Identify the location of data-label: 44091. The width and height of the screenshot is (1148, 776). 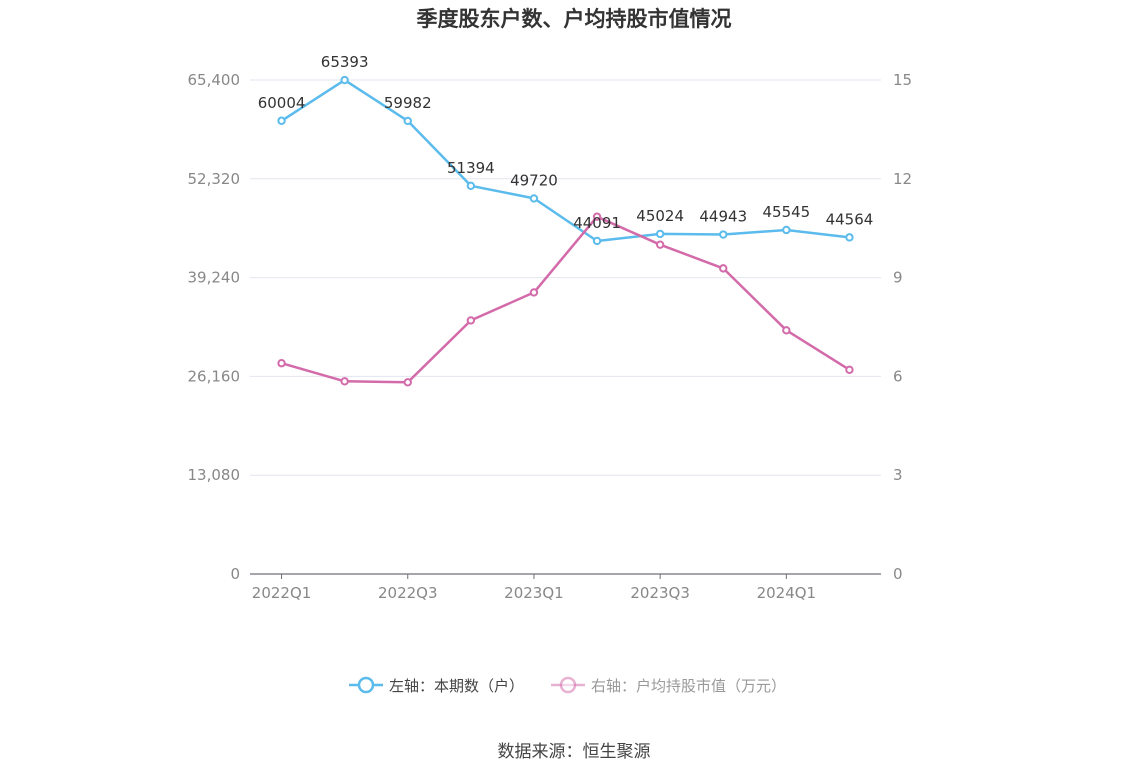
(597, 223).